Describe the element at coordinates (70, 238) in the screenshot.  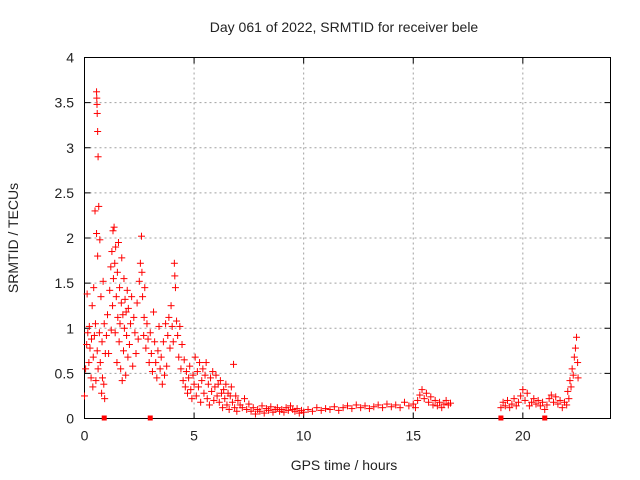
I see `y-tick-label: 2` at that location.